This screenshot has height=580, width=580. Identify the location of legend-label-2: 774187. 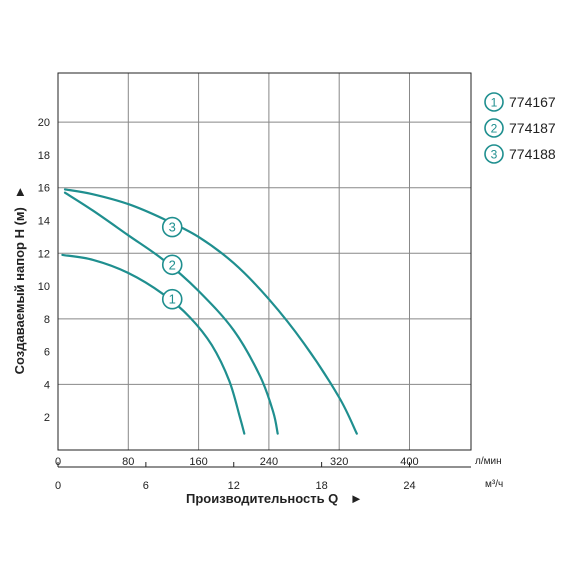
(532, 128).